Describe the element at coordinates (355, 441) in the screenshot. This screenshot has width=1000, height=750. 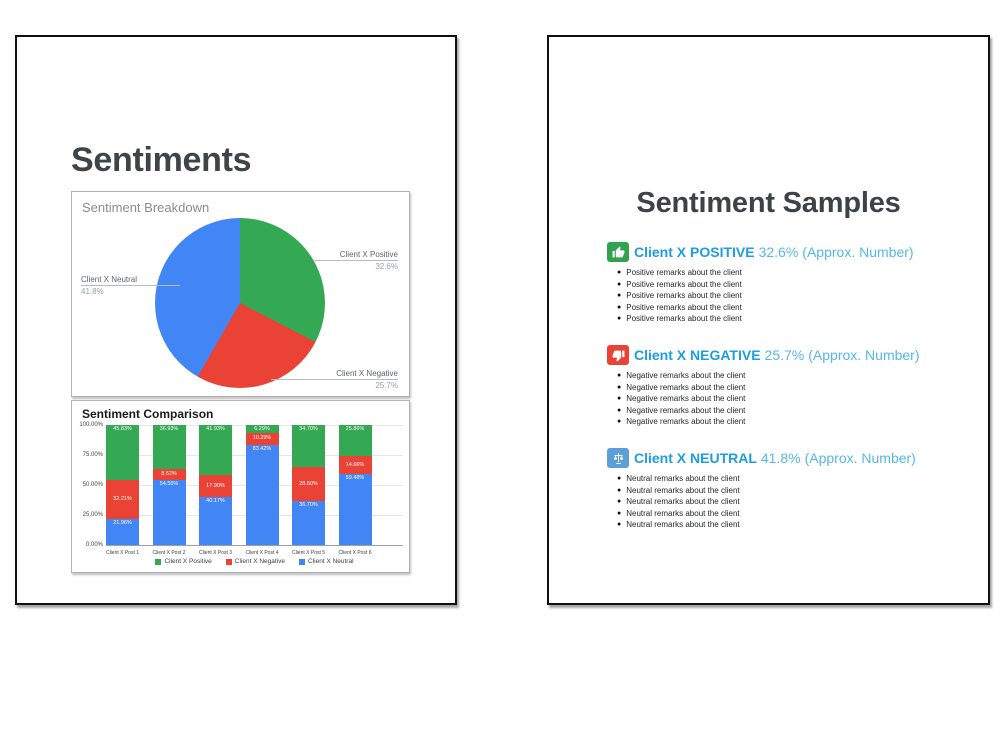
I see `bar-segment: 25.86%` at that location.